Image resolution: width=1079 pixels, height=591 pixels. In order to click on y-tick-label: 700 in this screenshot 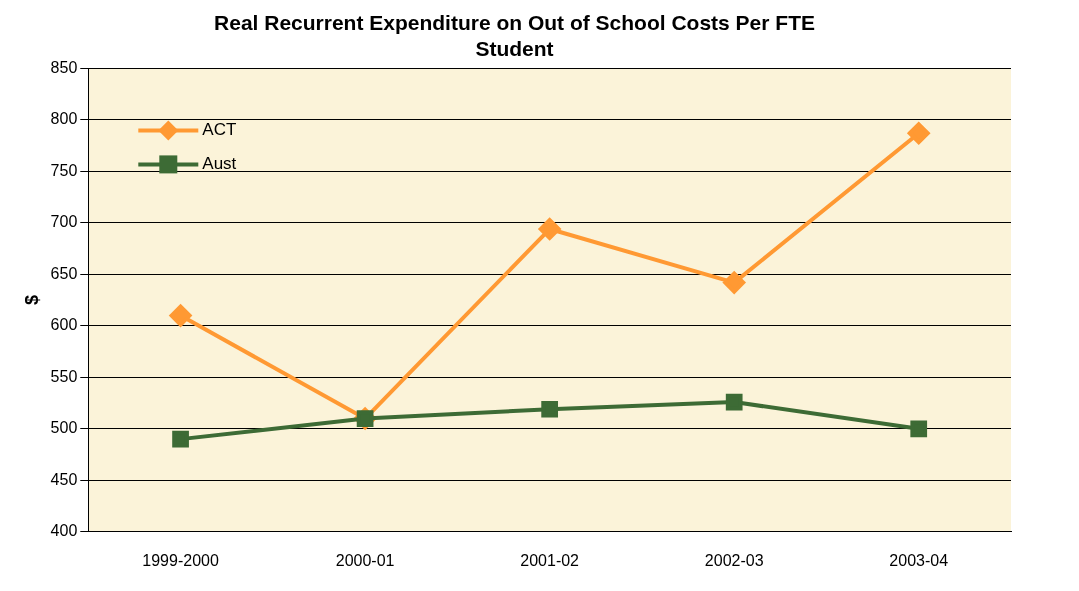, I will do `click(64, 222)`.